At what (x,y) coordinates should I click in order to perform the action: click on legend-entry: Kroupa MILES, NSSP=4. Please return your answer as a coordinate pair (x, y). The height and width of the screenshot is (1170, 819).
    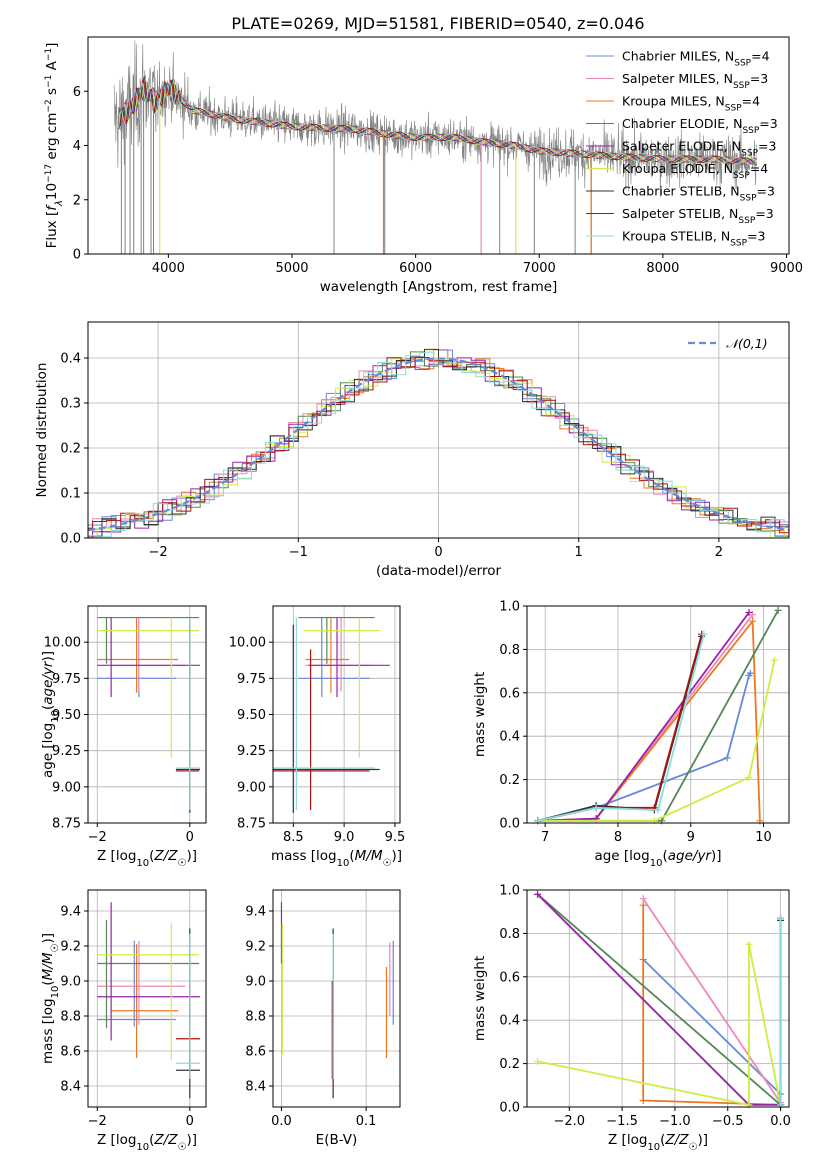
    Looking at the image, I should click on (691, 104).